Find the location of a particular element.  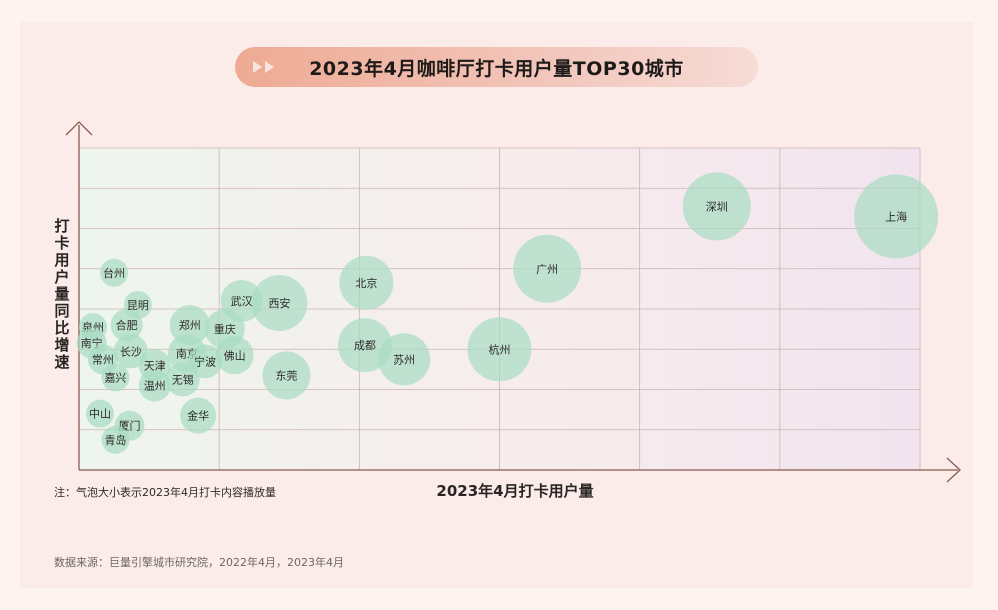

bubble-label: 北京 is located at coordinates (366, 283).